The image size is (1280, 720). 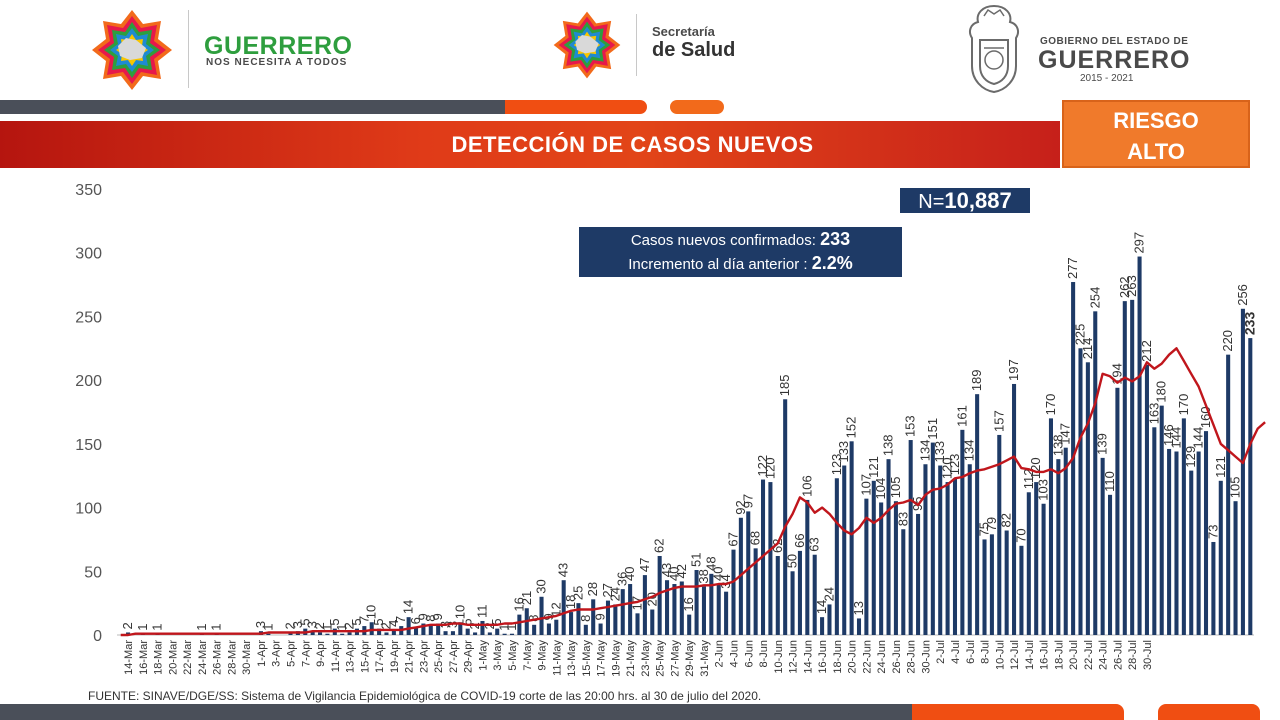 I want to click on data-label: 73, so click(x=1212, y=532).